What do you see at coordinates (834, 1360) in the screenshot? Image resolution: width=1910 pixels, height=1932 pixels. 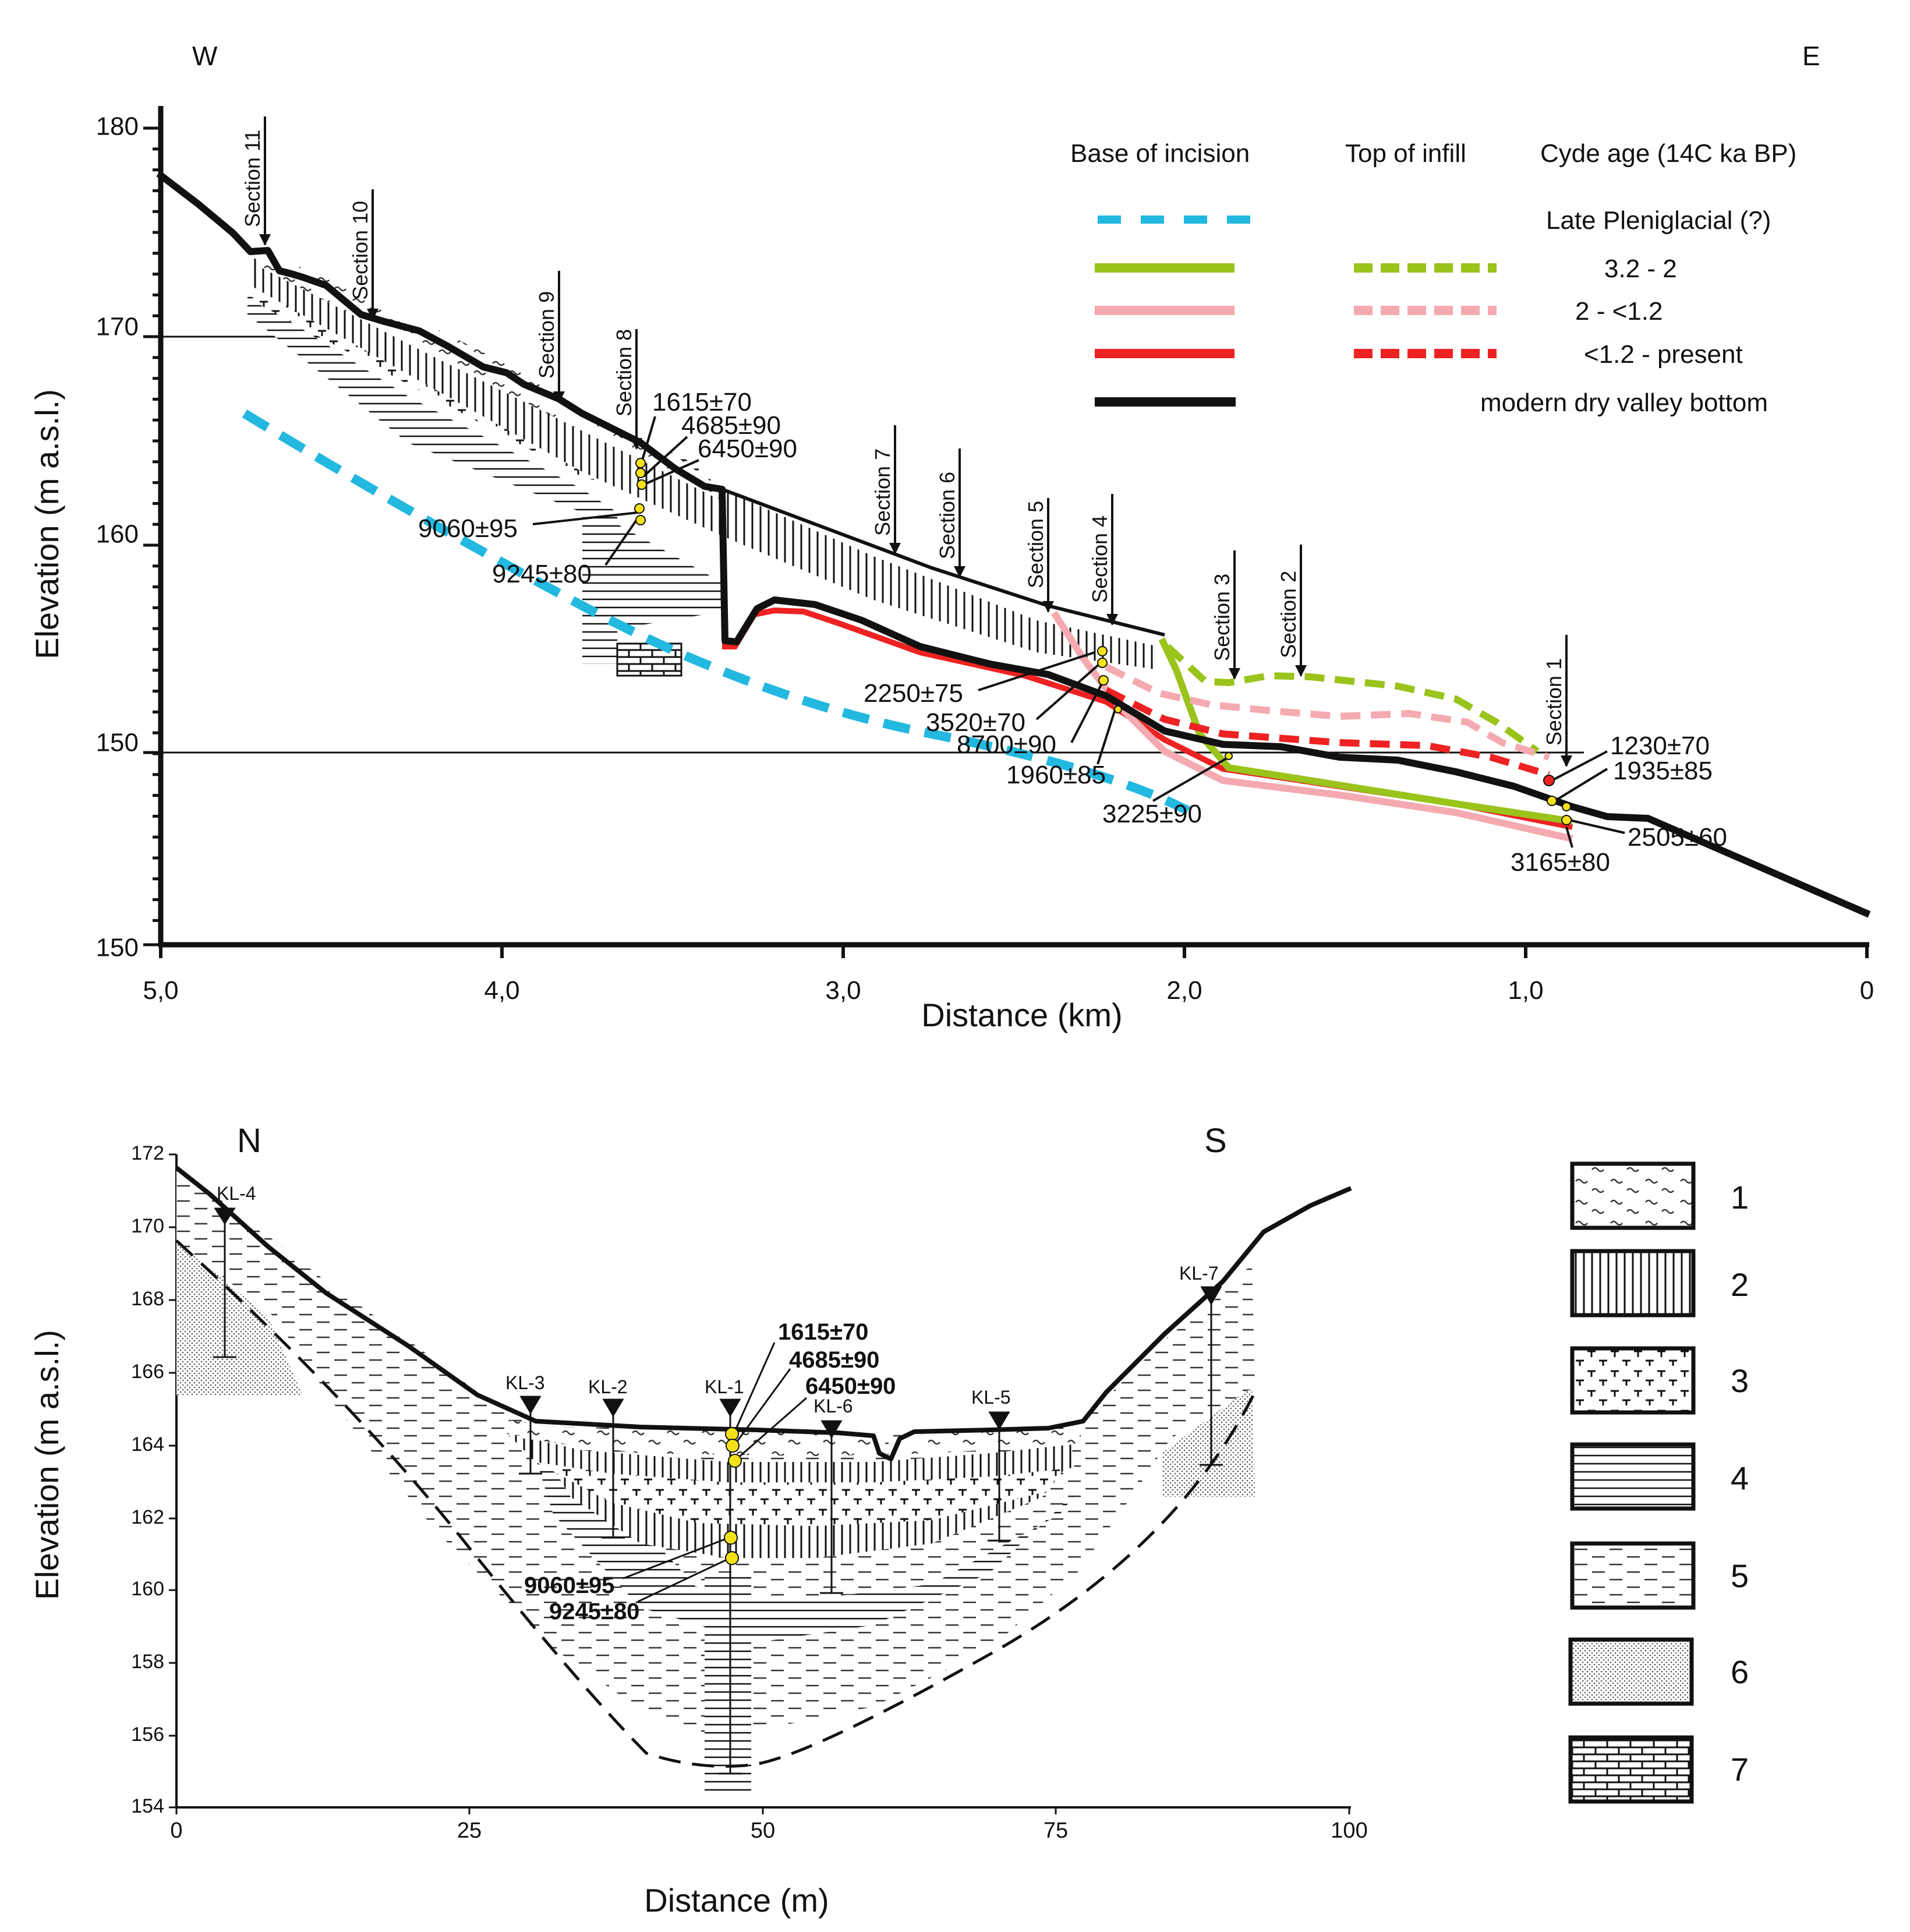 I see `cross-section-date: 4685±90` at bounding box center [834, 1360].